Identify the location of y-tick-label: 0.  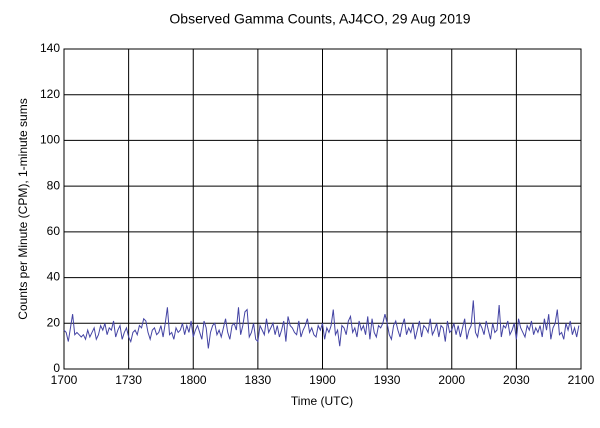
(56, 368).